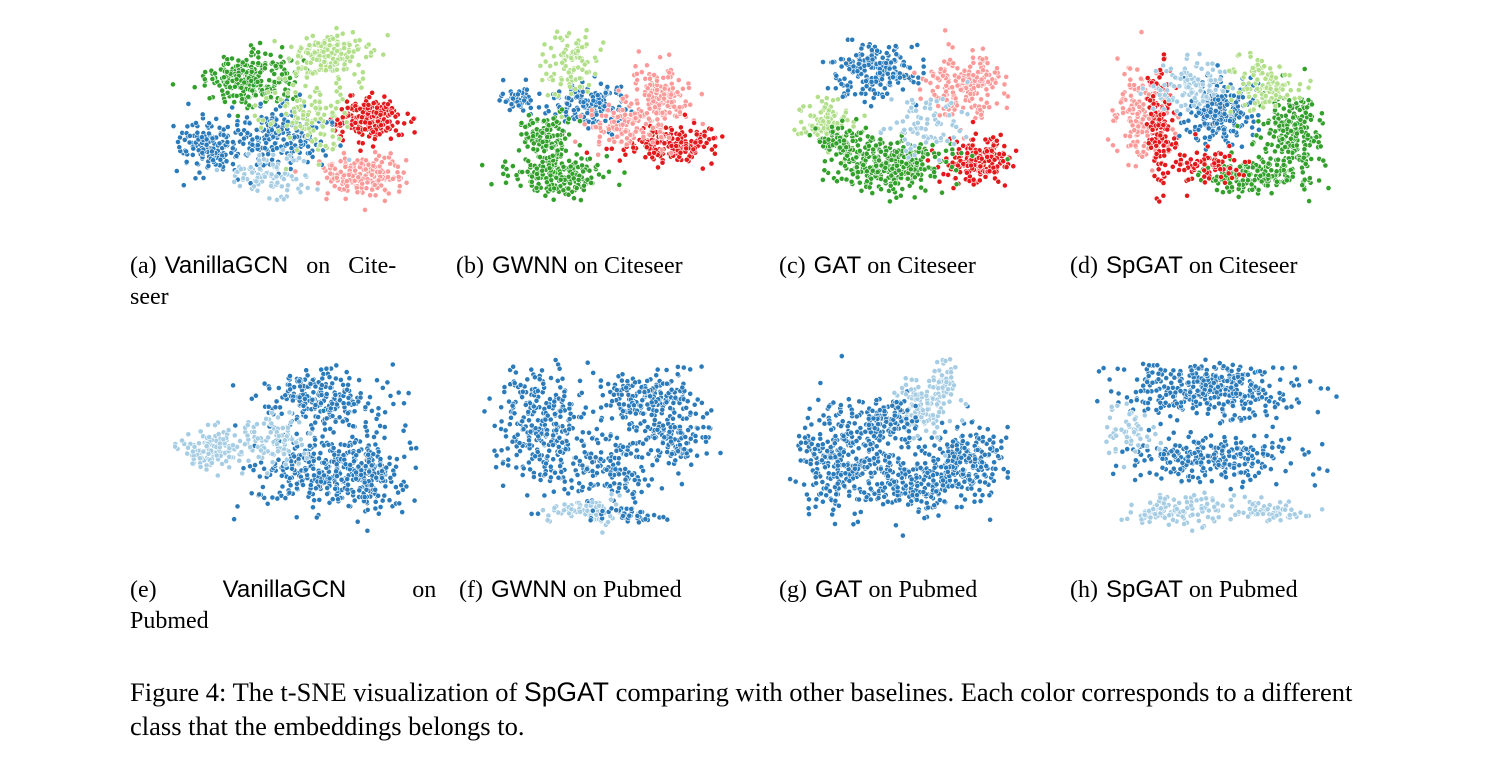 This screenshot has height=768, width=1489. What do you see at coordinates (1218, 117) in the screenshot?
I see `tsne-plot-d` at bounding box center [1218, 117].